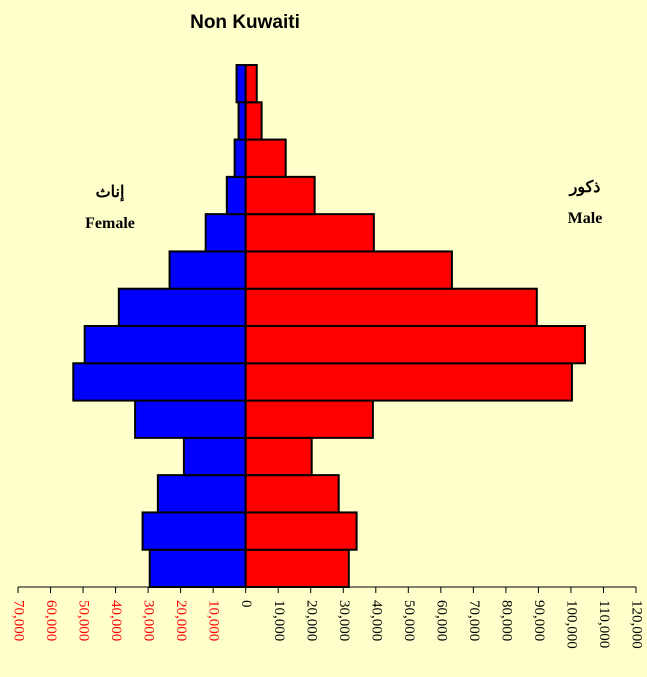 The width and height of the screenshot is (647, 677). Describe the element at coordinates (246, 604) in the screenshot. I see `x-tick-label: 0` at that location.